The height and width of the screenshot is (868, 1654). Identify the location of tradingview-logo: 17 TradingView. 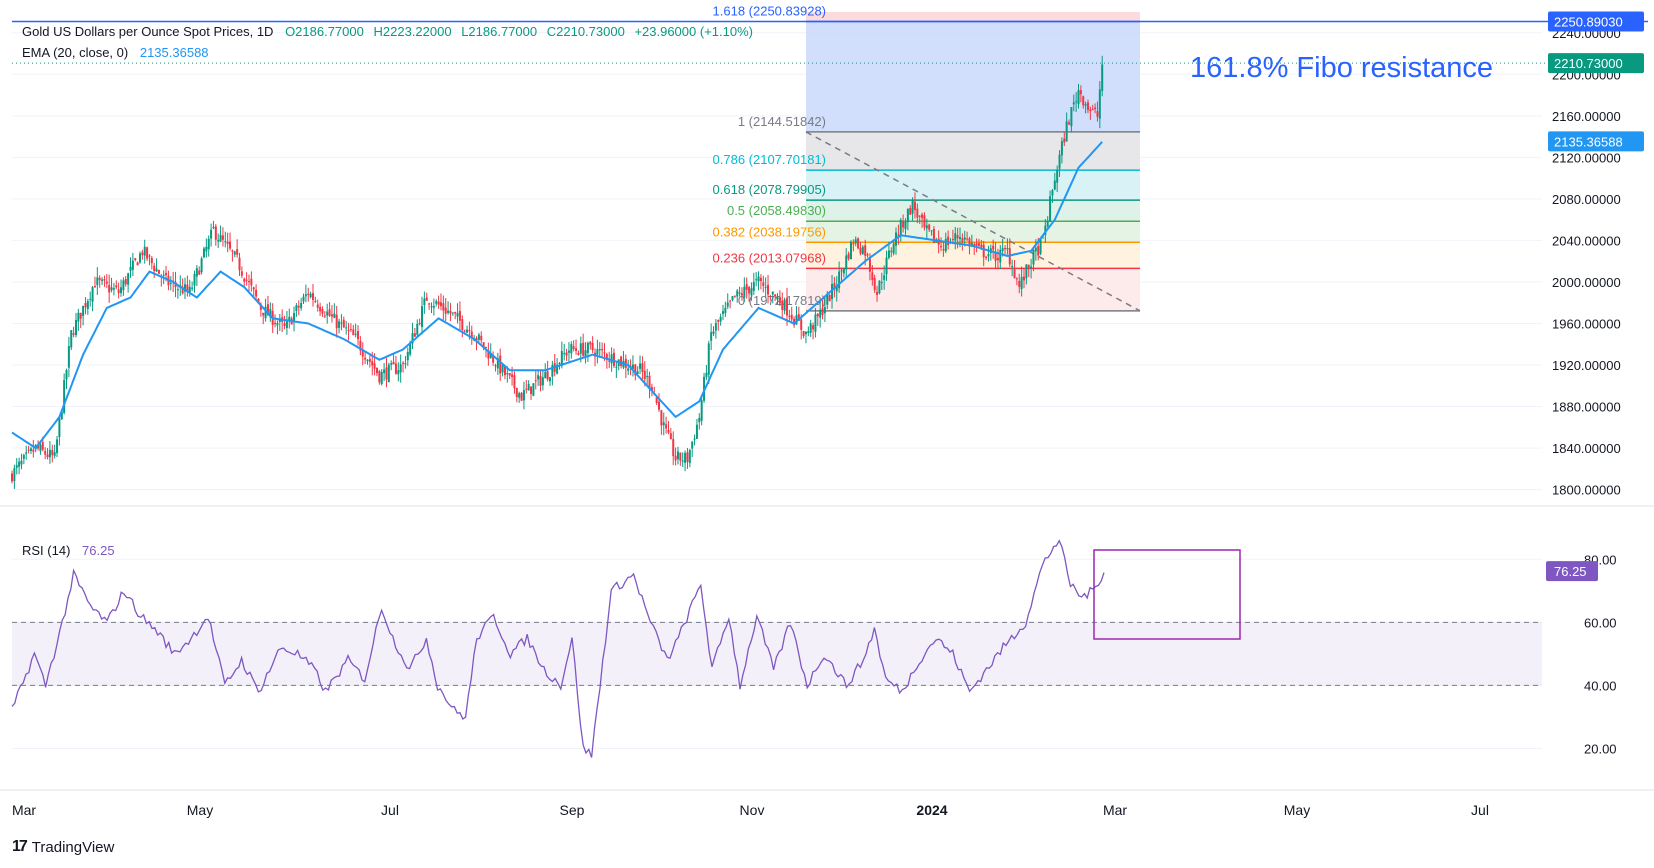
(63, 847).